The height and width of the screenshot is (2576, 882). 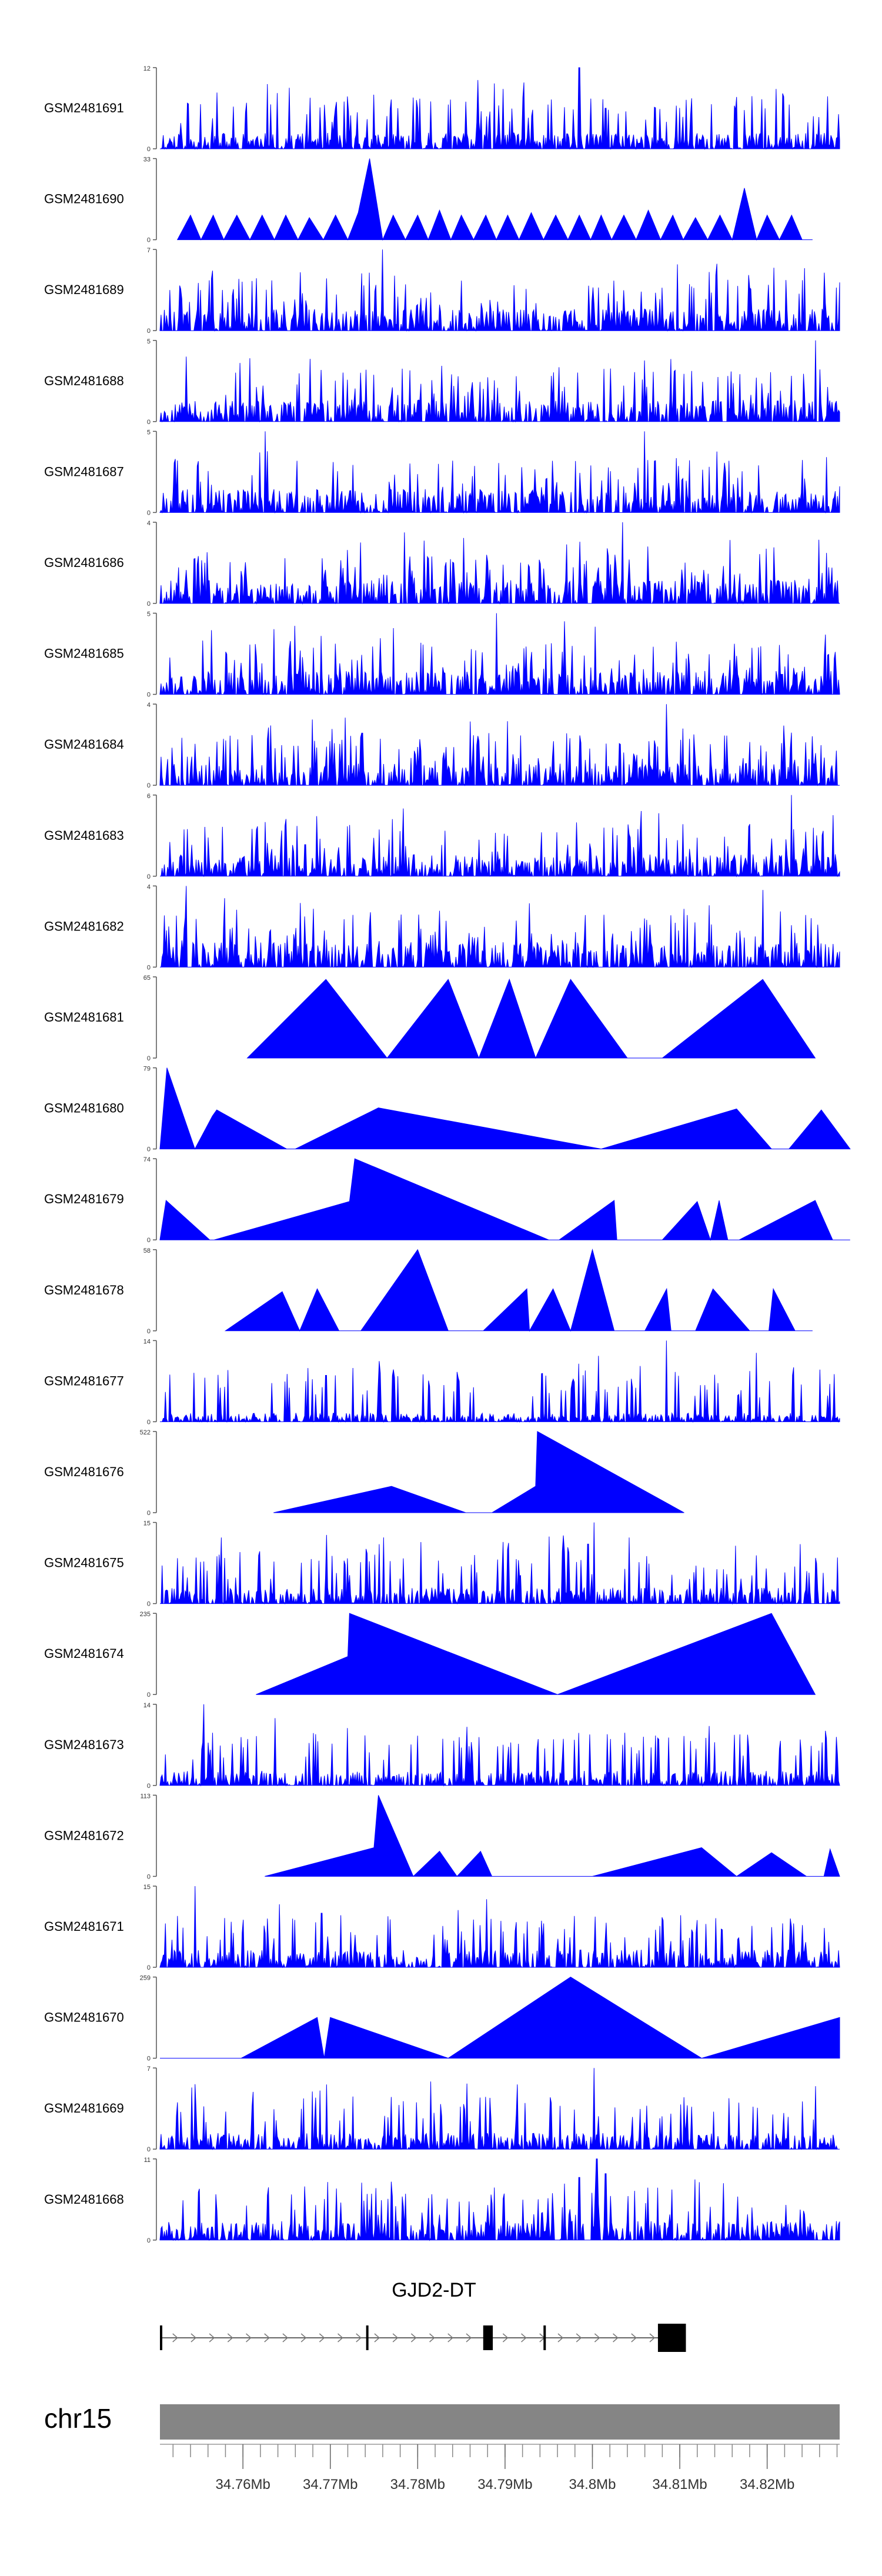 What do you see at coordinates (84, 108) in the screenshot?
I see `track-label: GSM2481691` at bounding box center [84, 108].